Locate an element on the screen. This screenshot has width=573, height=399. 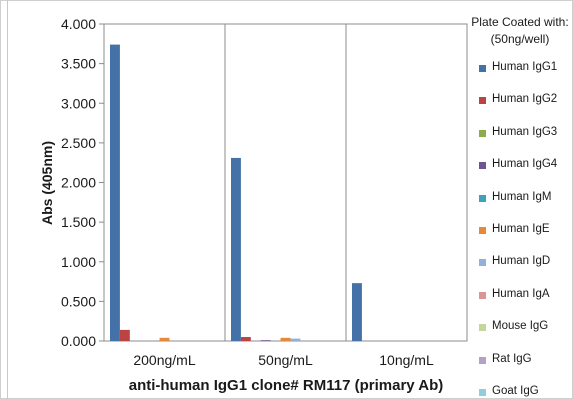
legend-label: Goat IgG is located at coordinates (515, 391).